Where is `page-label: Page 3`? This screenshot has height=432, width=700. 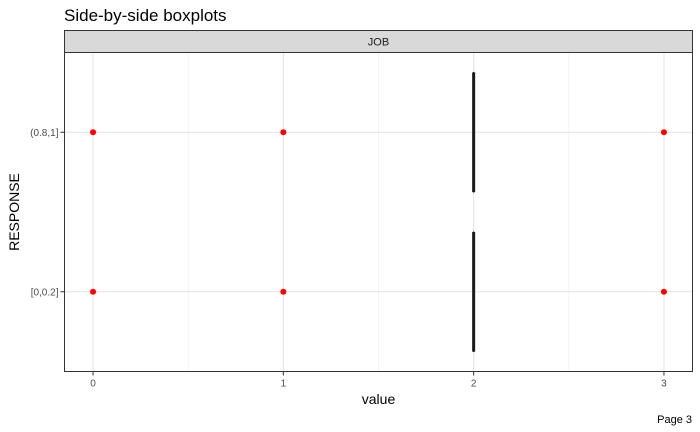 page-label: Page 3 is located at coordinates (674, 420).